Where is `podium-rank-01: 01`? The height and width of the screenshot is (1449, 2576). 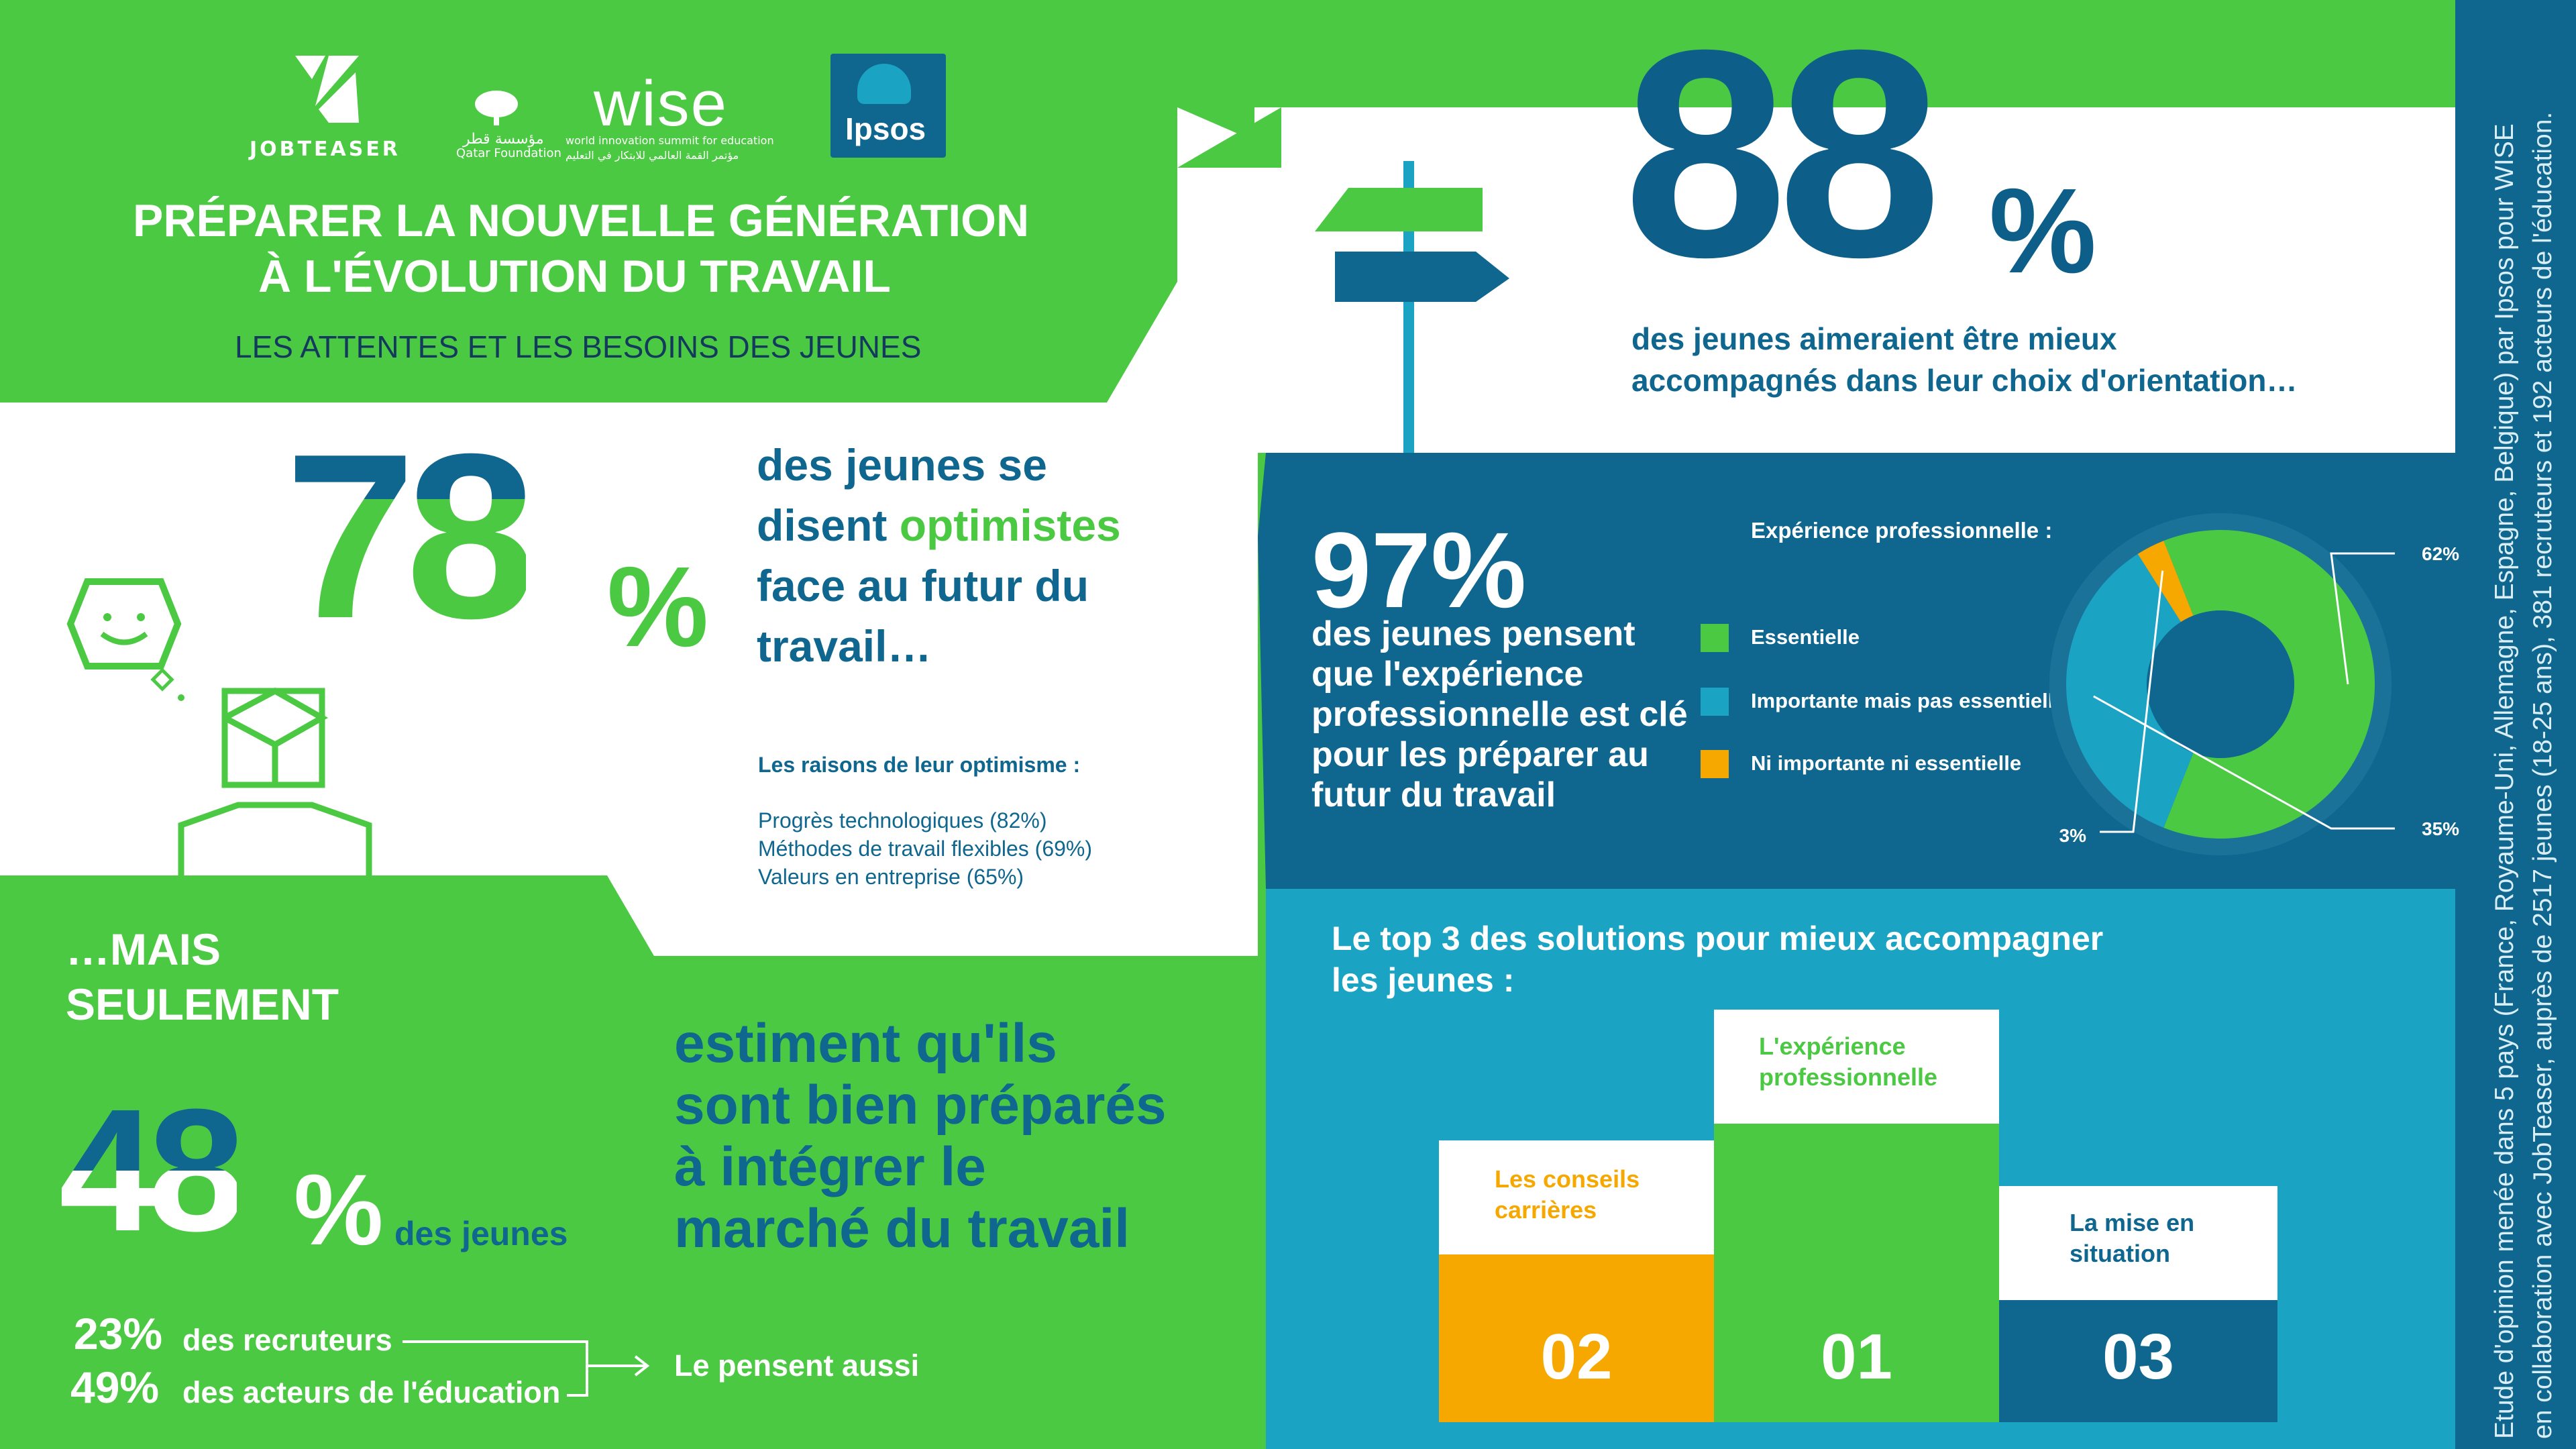
podium-rank-01: 01 is located at coordinates (1856, 1357).